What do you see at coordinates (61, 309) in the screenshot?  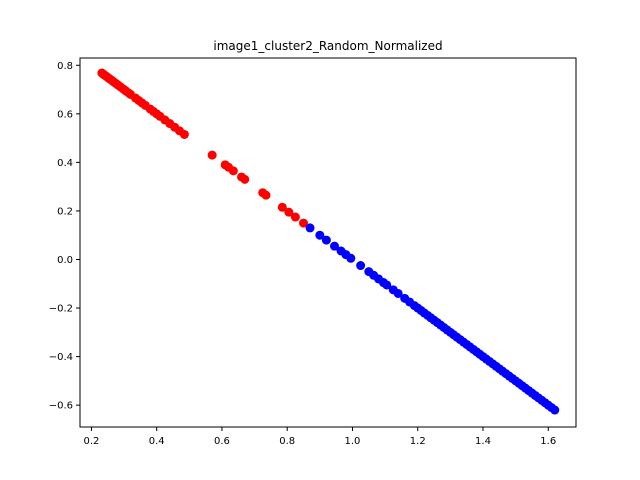 I see `y-tick-label: −0.2` at bounding box center [61, 309].